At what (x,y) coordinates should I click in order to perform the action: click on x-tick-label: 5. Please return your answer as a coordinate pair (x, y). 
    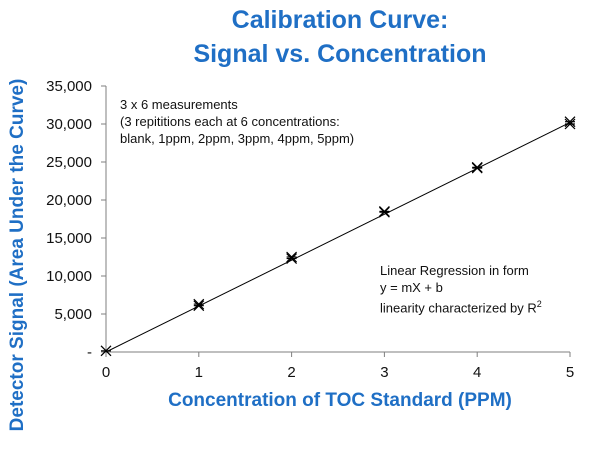
    Looking at the image, I should click on (570, 372).